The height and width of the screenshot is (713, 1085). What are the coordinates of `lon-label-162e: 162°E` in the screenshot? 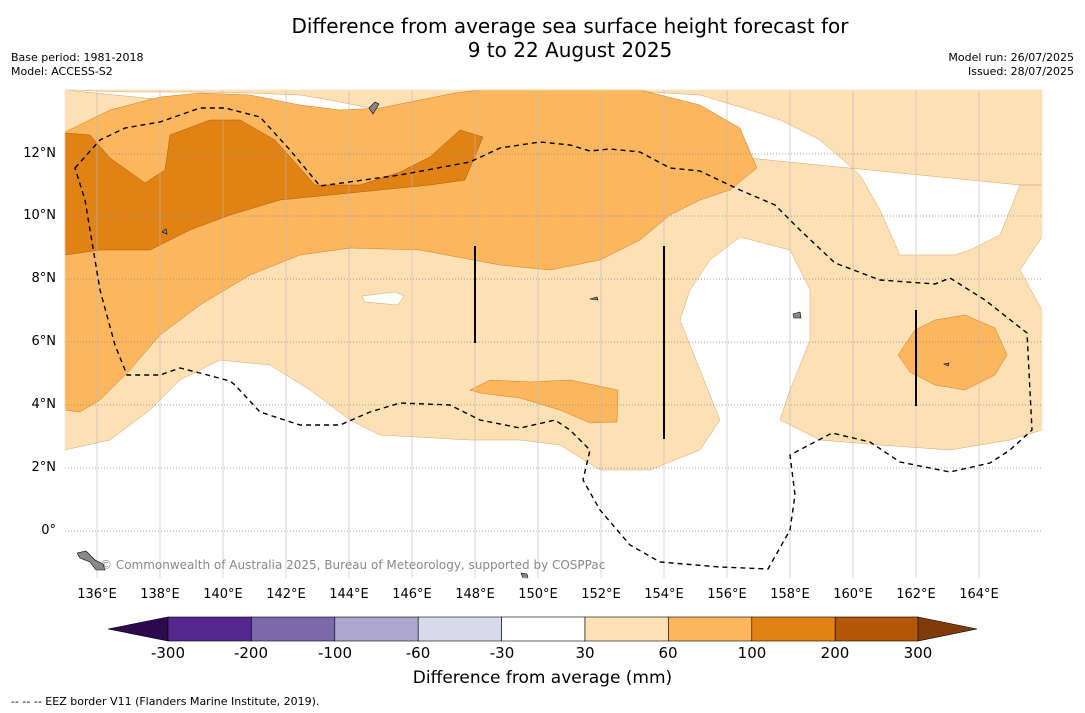 It's located at (916, 594).